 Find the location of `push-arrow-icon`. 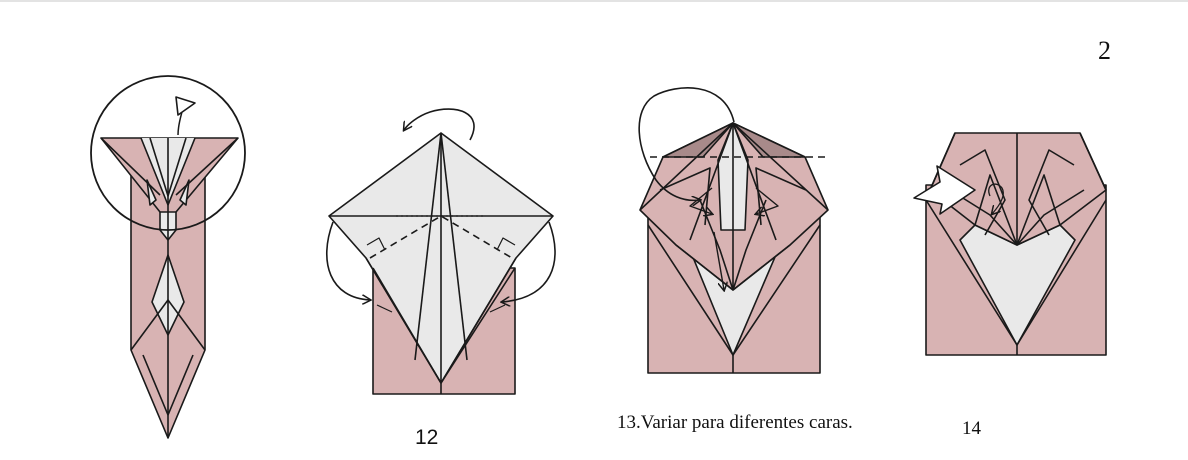

push-arrow-icon is located at coordinates (944, 190).